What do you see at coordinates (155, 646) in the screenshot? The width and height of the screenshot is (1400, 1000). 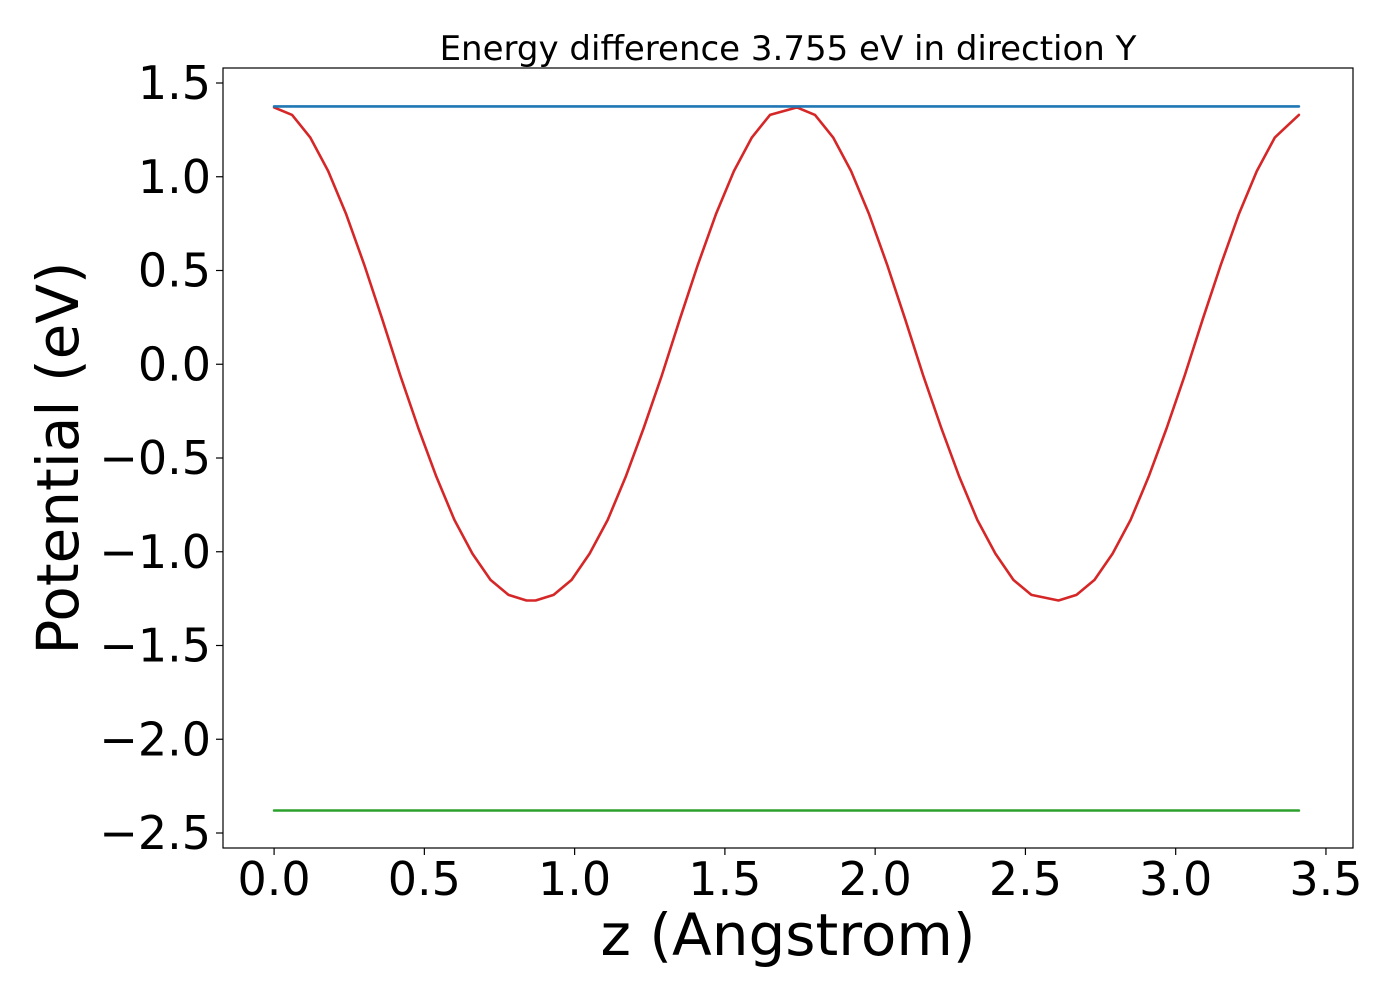 I see `y-tick-label: −1.5` at bounding box center [155, 646].